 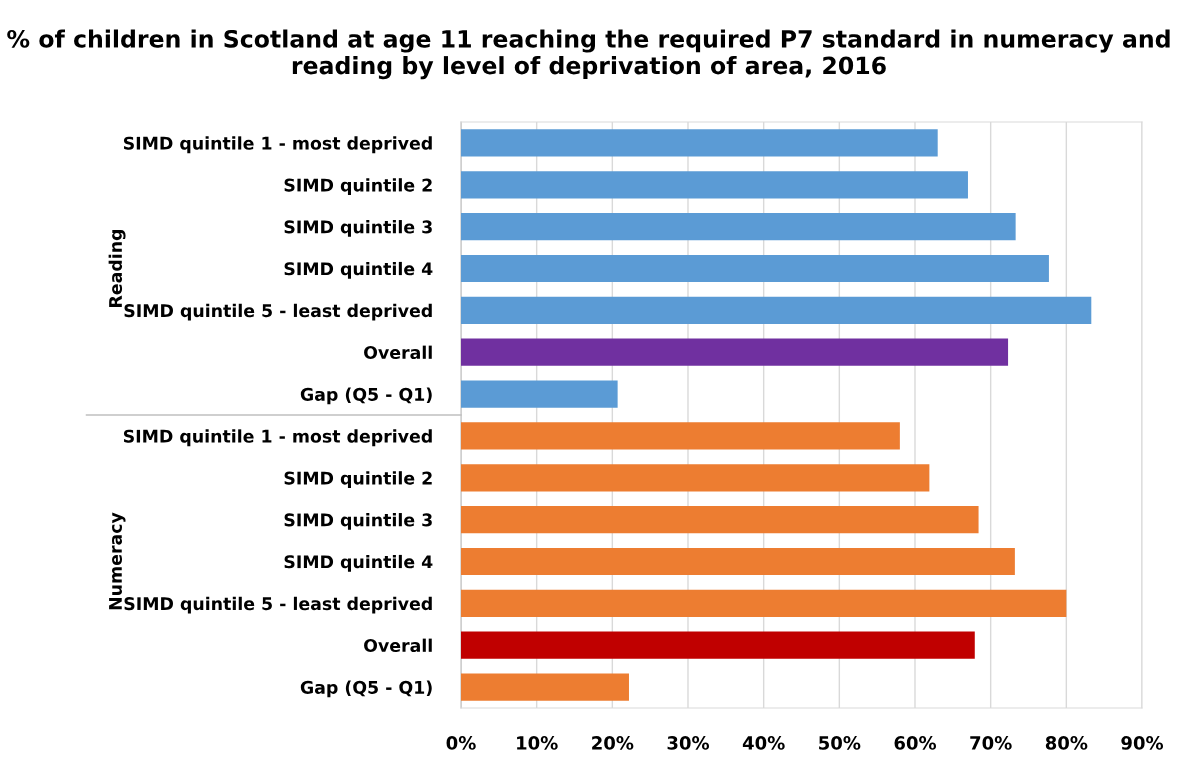 What do you see at coordinates (840, 743) in the screenshot?
I see `x-tick-label: 50%` at bounding box center [840, 743].